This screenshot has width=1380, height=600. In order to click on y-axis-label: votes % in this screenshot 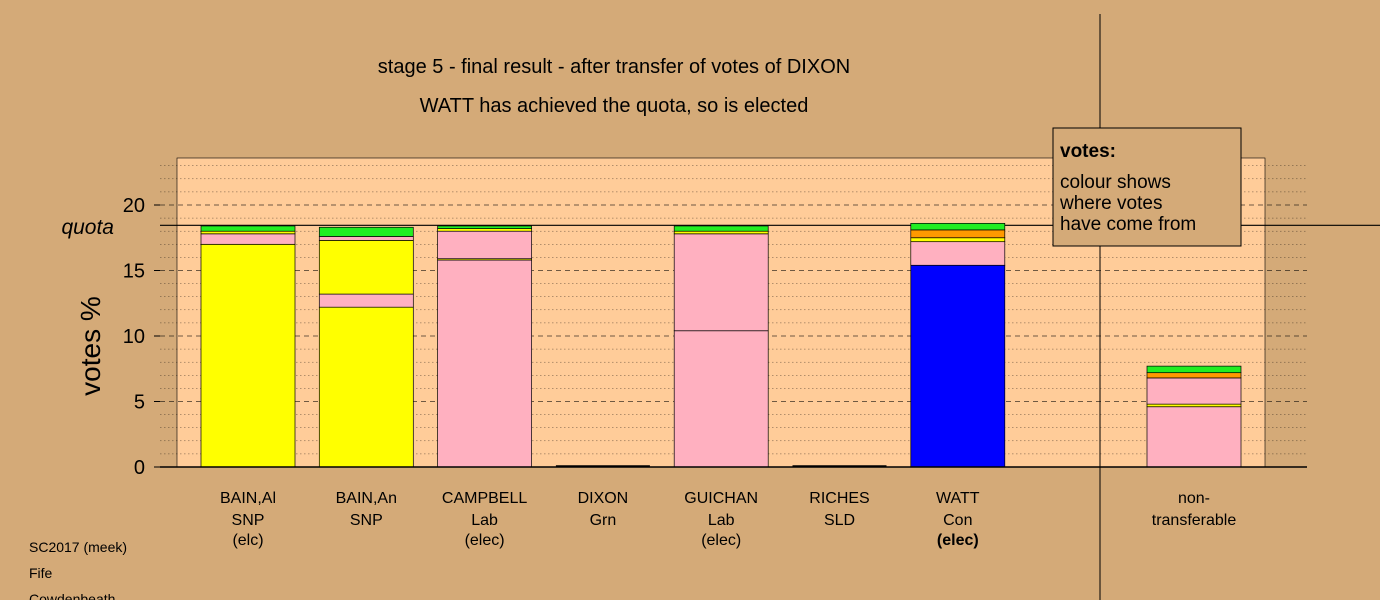, I will do `click(90, 346)`.